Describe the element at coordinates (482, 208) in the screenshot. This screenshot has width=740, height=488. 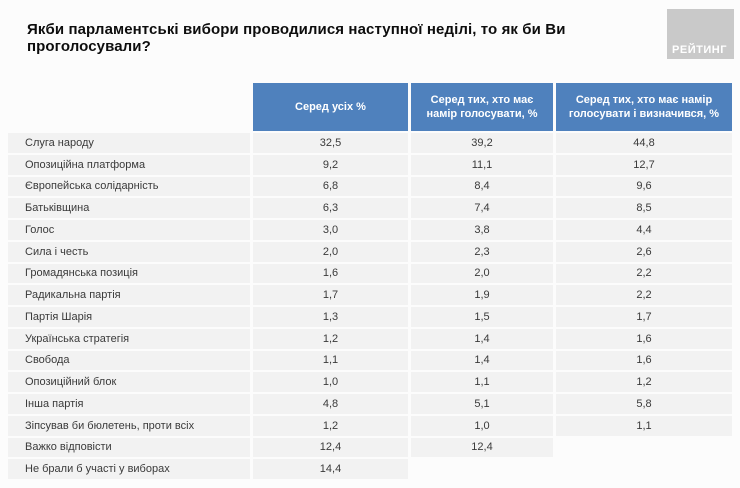
I see `table-cell-value: 7,4` at that location.